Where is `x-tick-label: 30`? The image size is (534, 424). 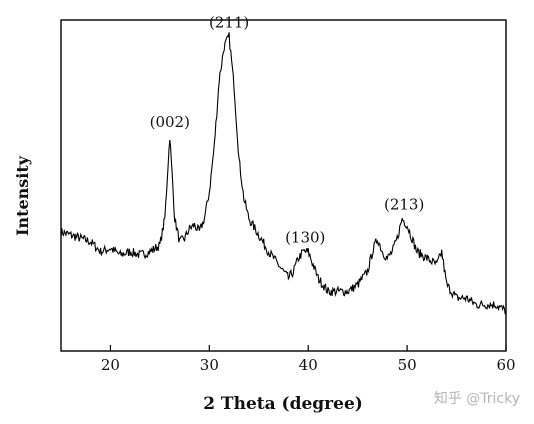 x-tick-label: 30 is located at coordinates (209, 365).